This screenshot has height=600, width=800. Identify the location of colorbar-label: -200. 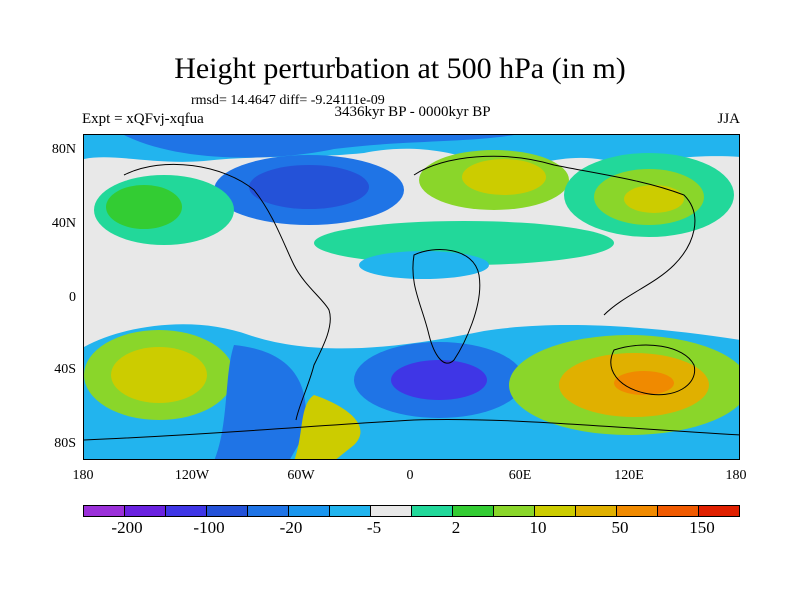
(127, 527).